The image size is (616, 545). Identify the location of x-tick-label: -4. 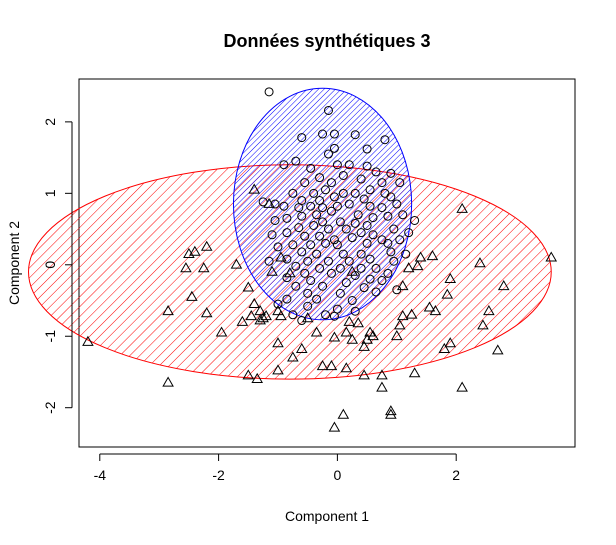
(100, 475).